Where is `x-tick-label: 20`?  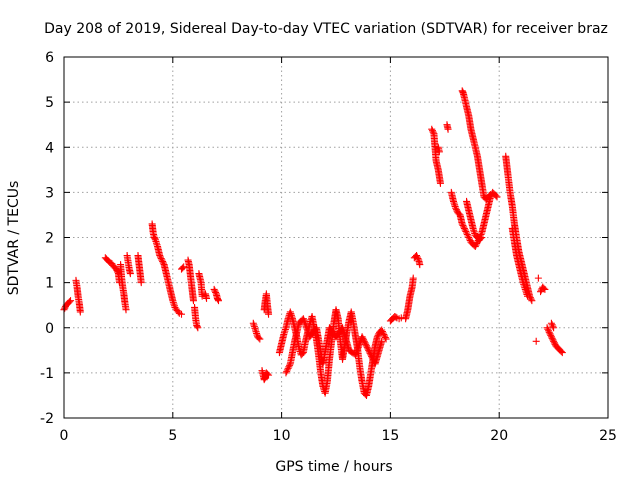
x-tick-label: 20 is located at coordinates (499, 436).